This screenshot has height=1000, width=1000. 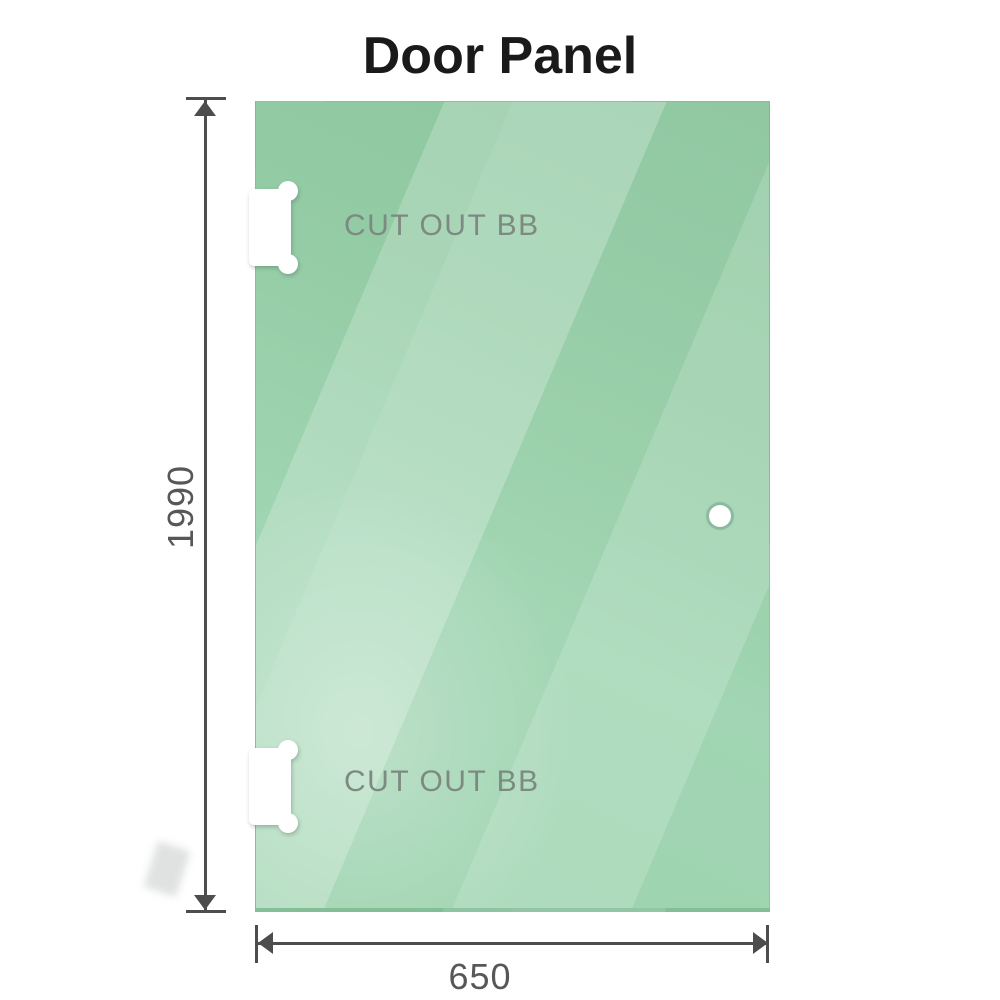 I want to click on hinge-cutout-top, so click(x=279, y=228).